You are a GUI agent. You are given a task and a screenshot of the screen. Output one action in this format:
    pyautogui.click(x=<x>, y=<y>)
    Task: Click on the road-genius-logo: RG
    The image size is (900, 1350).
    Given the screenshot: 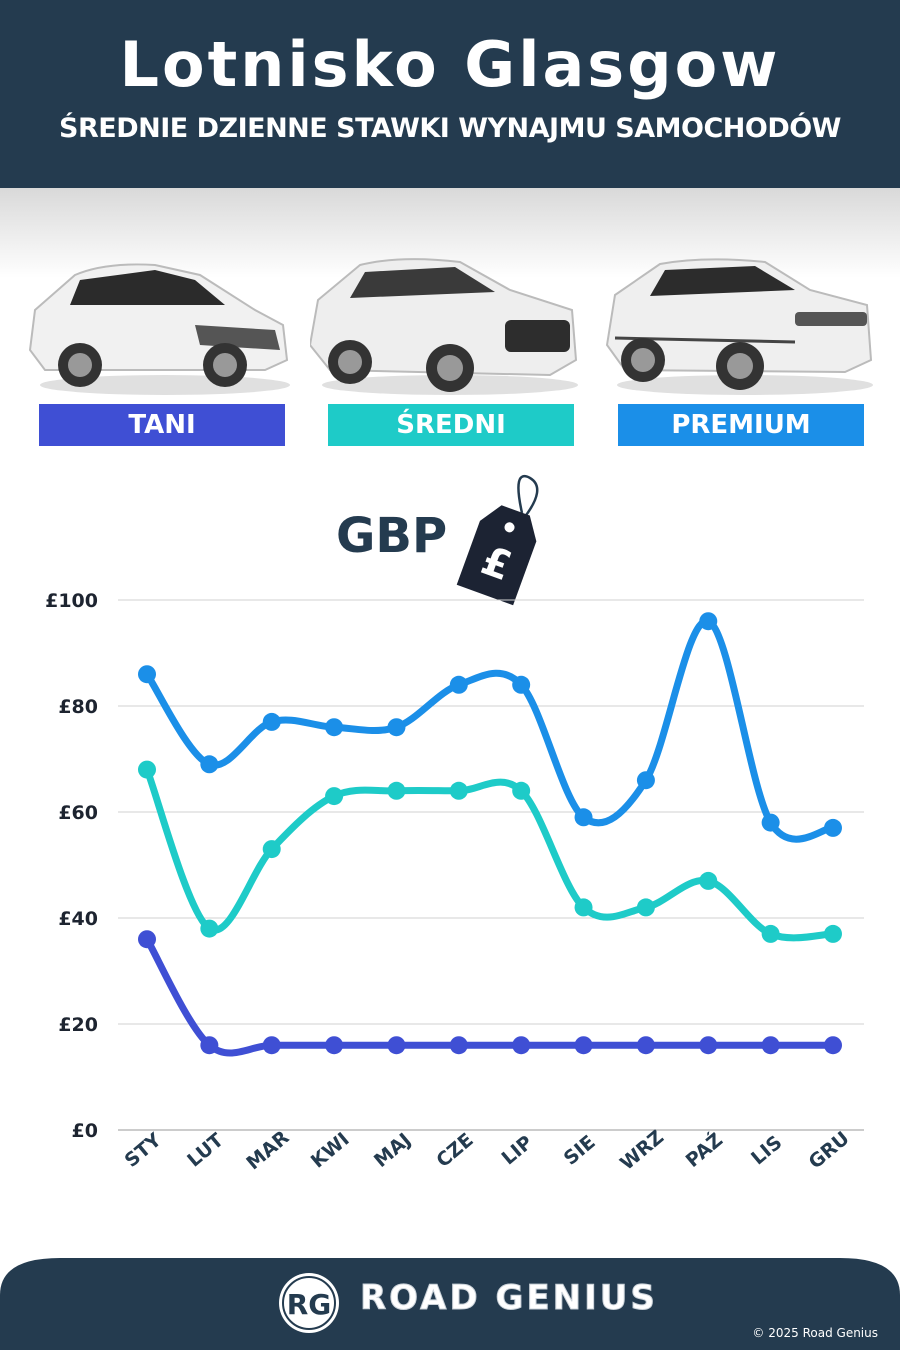 What is the action you would take?
    pyautogui.click(x=309, y=1303)
    